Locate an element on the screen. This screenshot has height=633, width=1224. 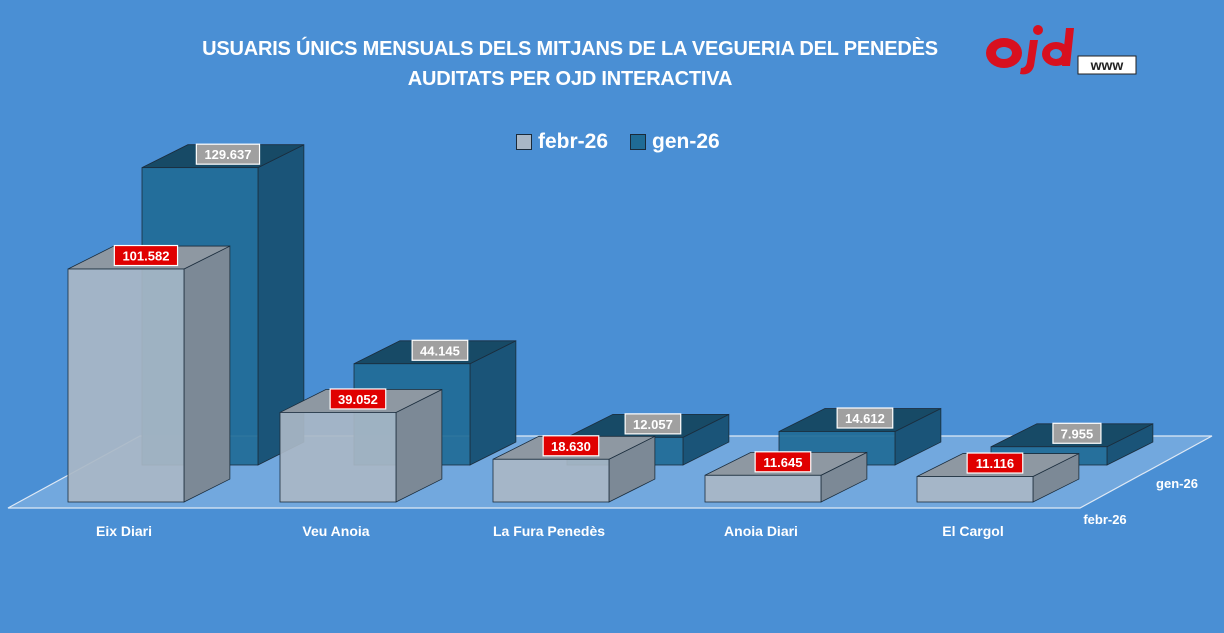
label-gen-4-text: 7.955 is located at coordinates (1077, 433).